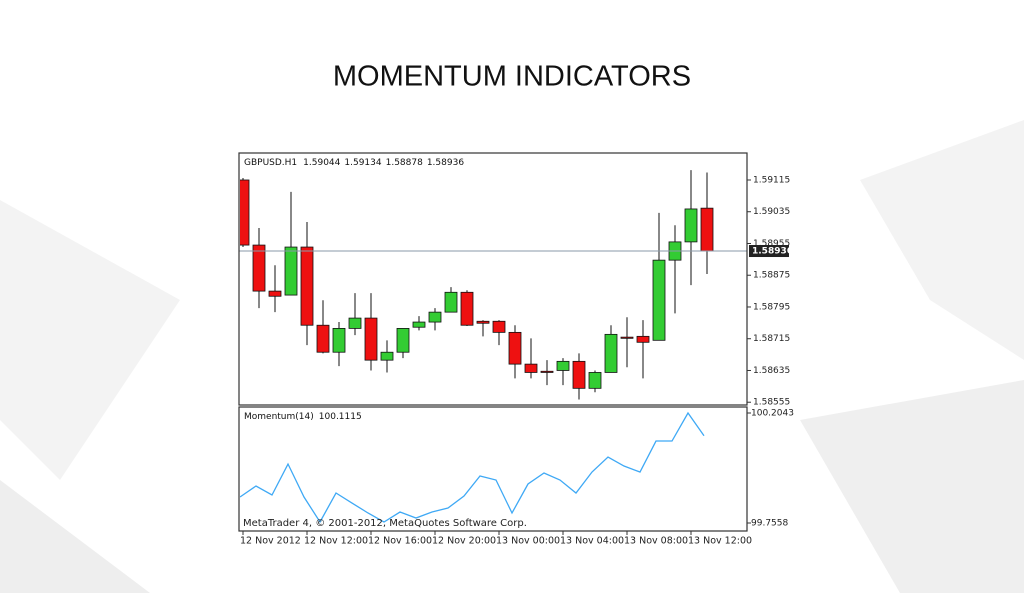  Describe the element at coordinates (771, 212) in the screenshot. I see `y-tick-label: 1.59035` at that location.